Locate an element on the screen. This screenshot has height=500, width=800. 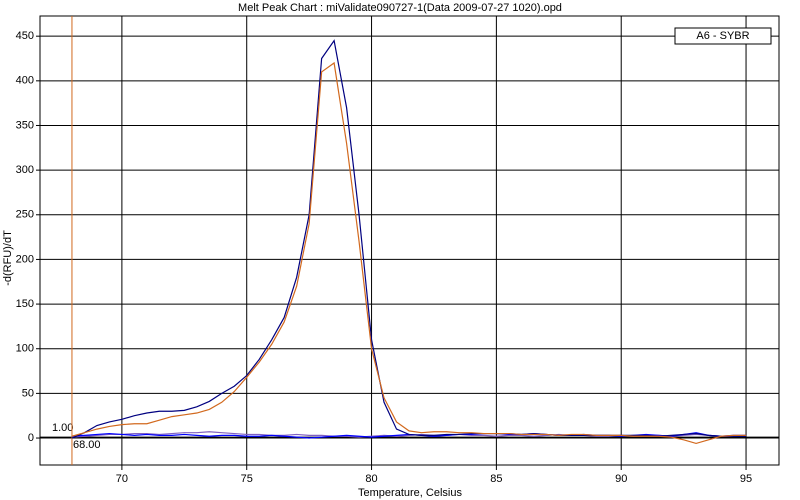
legend-label: A6 - SYBR is located at coordinates (722, 36).